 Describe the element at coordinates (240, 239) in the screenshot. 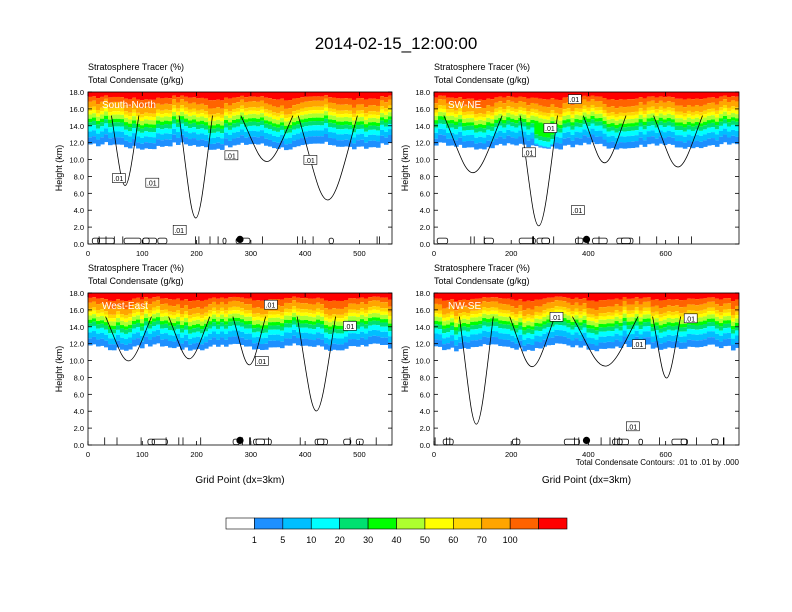

I see `location-marker` at that location.